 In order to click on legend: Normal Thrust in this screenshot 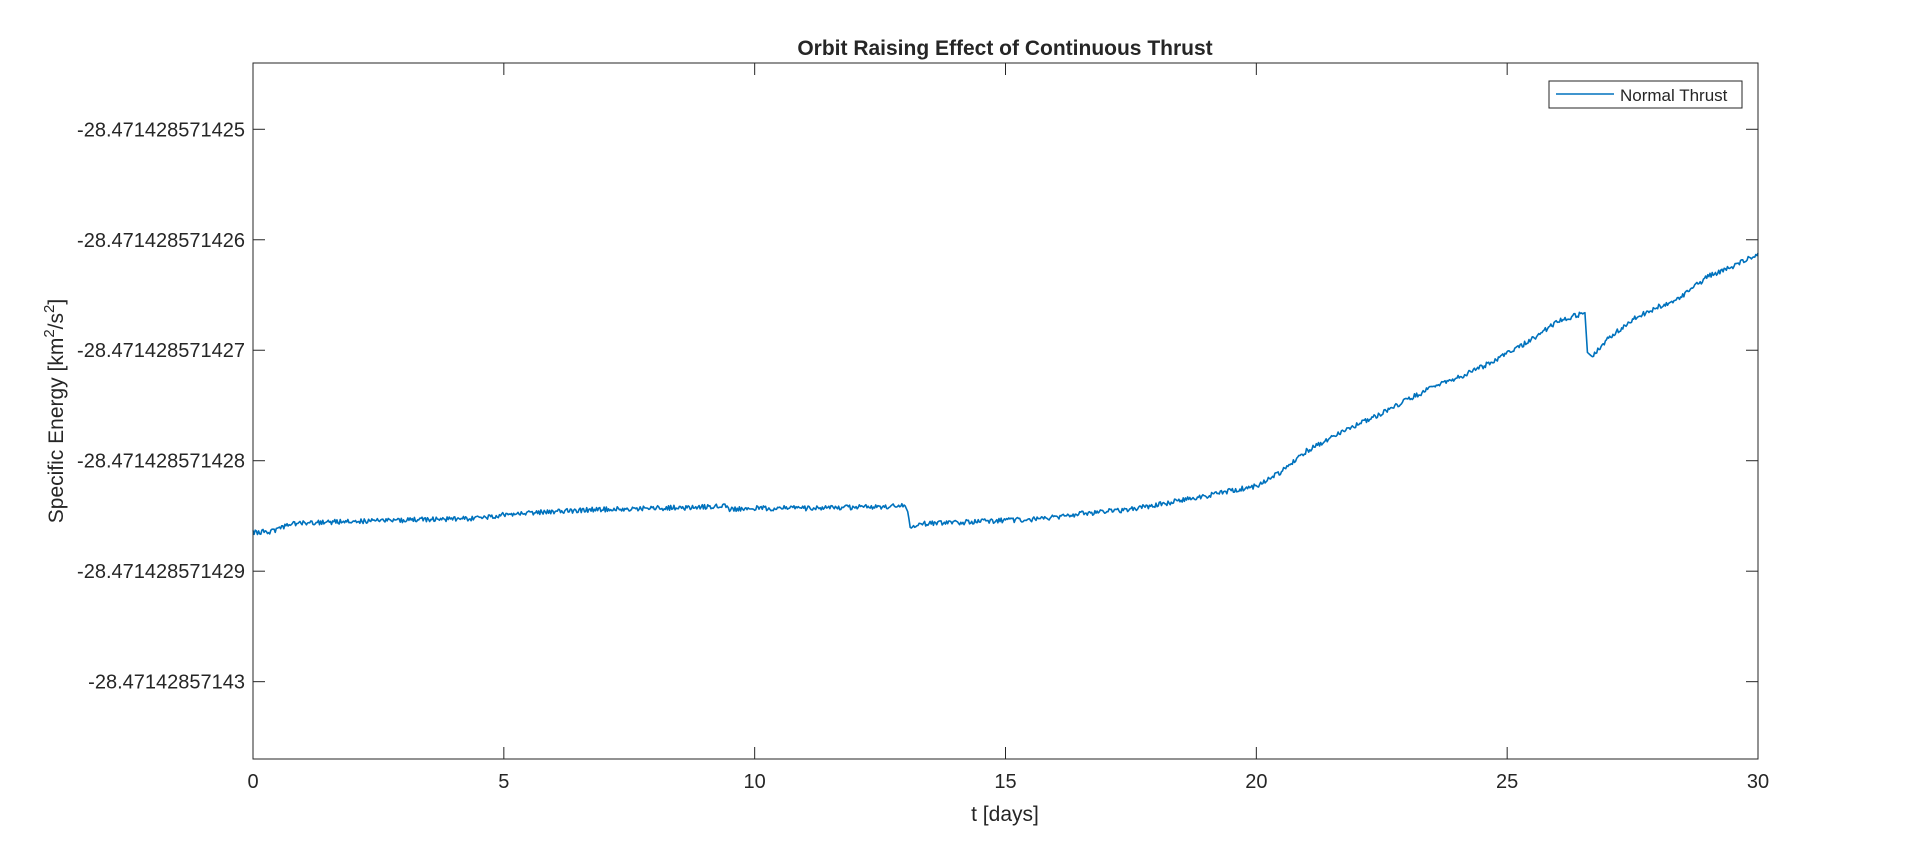, I will do `click(1645, 94)`.